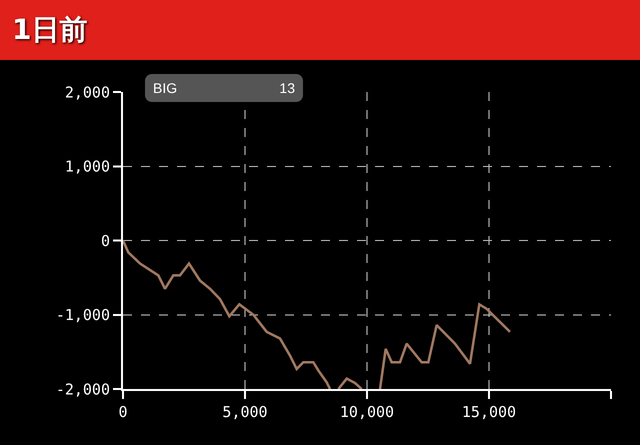 This screenshot has width=640, height=445. What do you see at coordinates (83, 315) in the screenshot?
I see `y-tick-label: -1,000` at bounding box center [83, 315].